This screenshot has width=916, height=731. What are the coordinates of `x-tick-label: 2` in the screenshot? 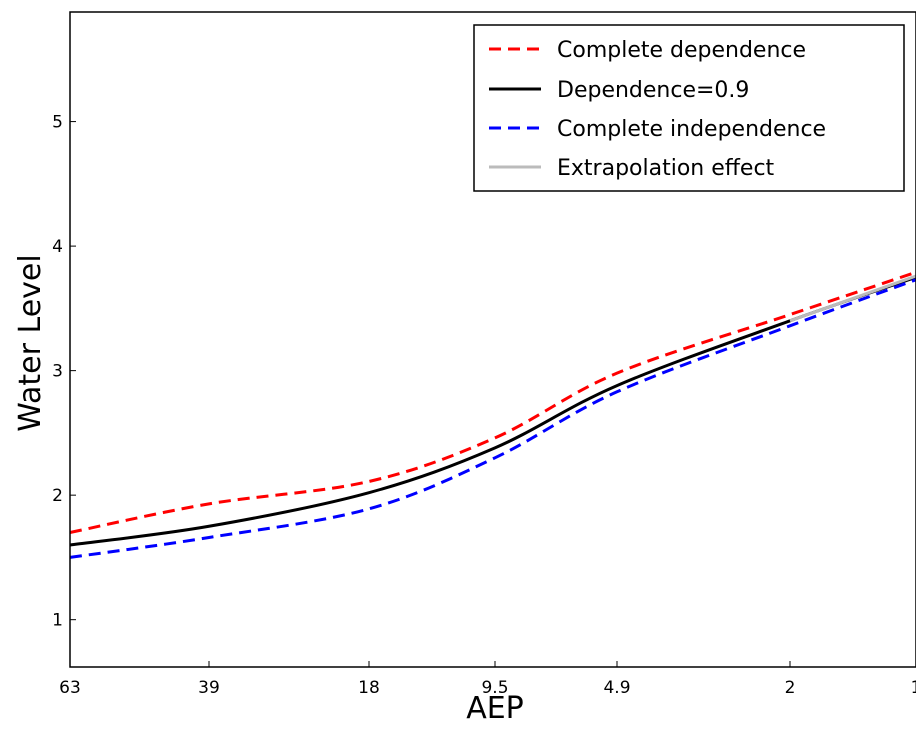 It's located at (790, 688).